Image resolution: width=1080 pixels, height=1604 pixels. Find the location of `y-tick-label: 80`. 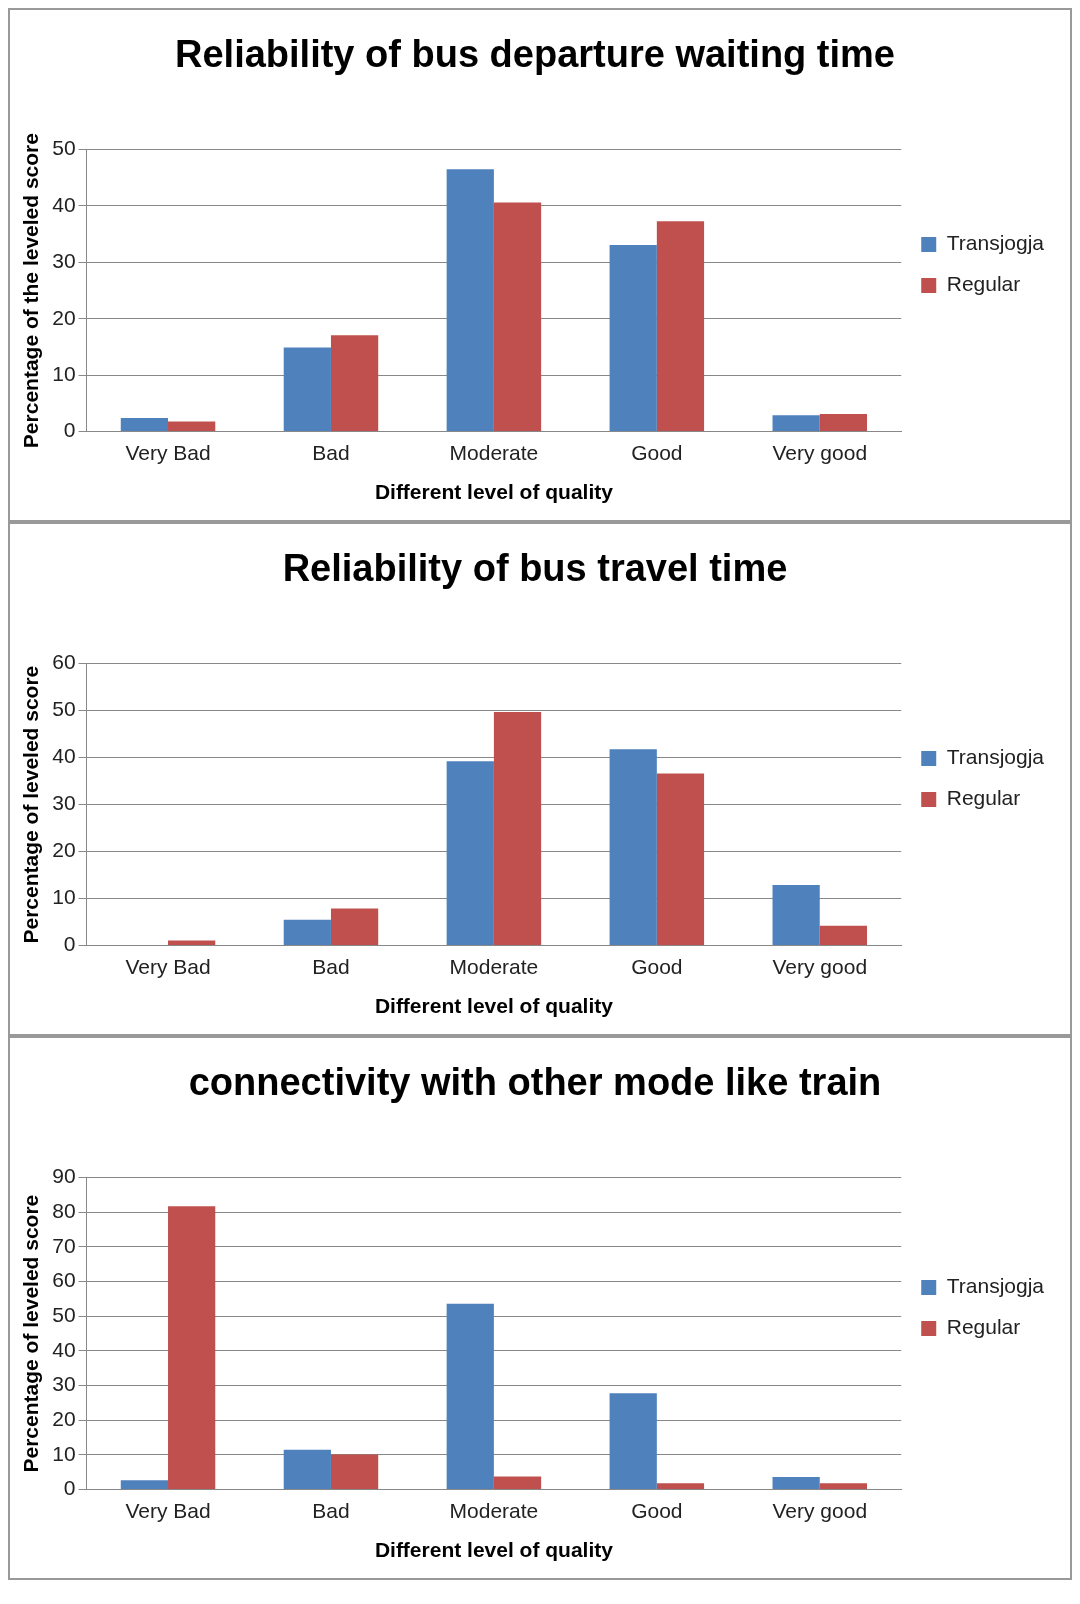

y-tick-label: 80 is located at coordinates (64, 1211).